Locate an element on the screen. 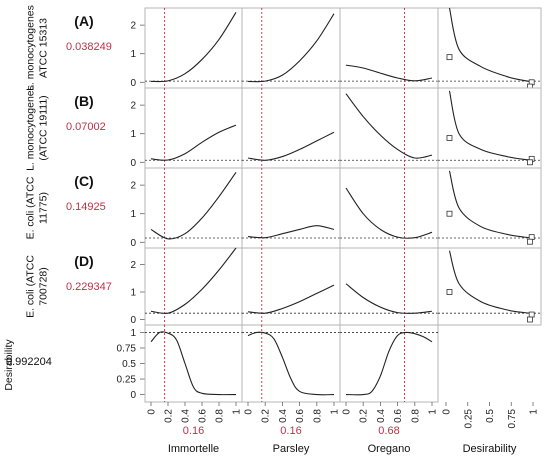 The width and height of the screenshot is (550, 460). x-tick-label: 0.5 is located at coordinates (490, 416).